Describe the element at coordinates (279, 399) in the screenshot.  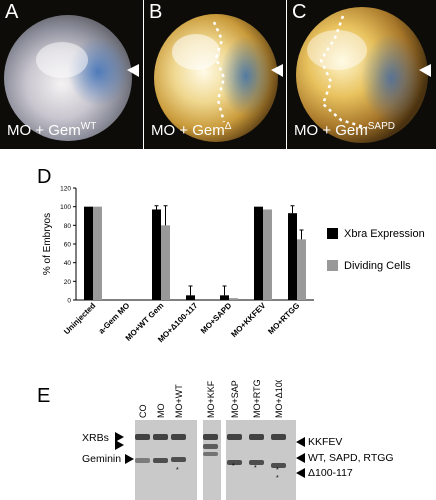
I see `gel-lane-label: MO+Δ100-117` at that location.